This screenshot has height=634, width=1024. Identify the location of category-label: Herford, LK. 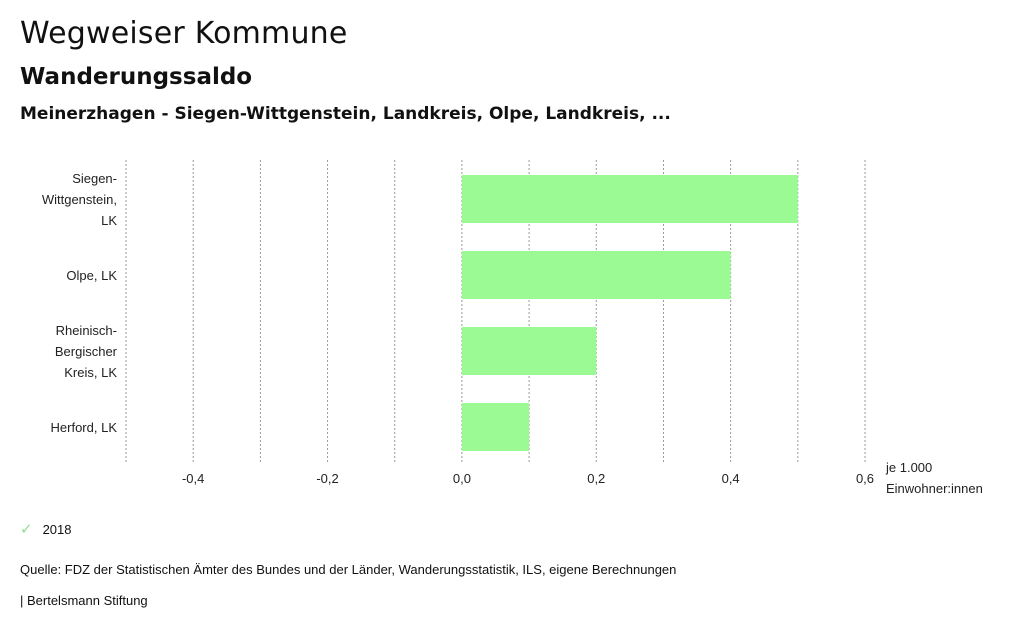
(84, 427).